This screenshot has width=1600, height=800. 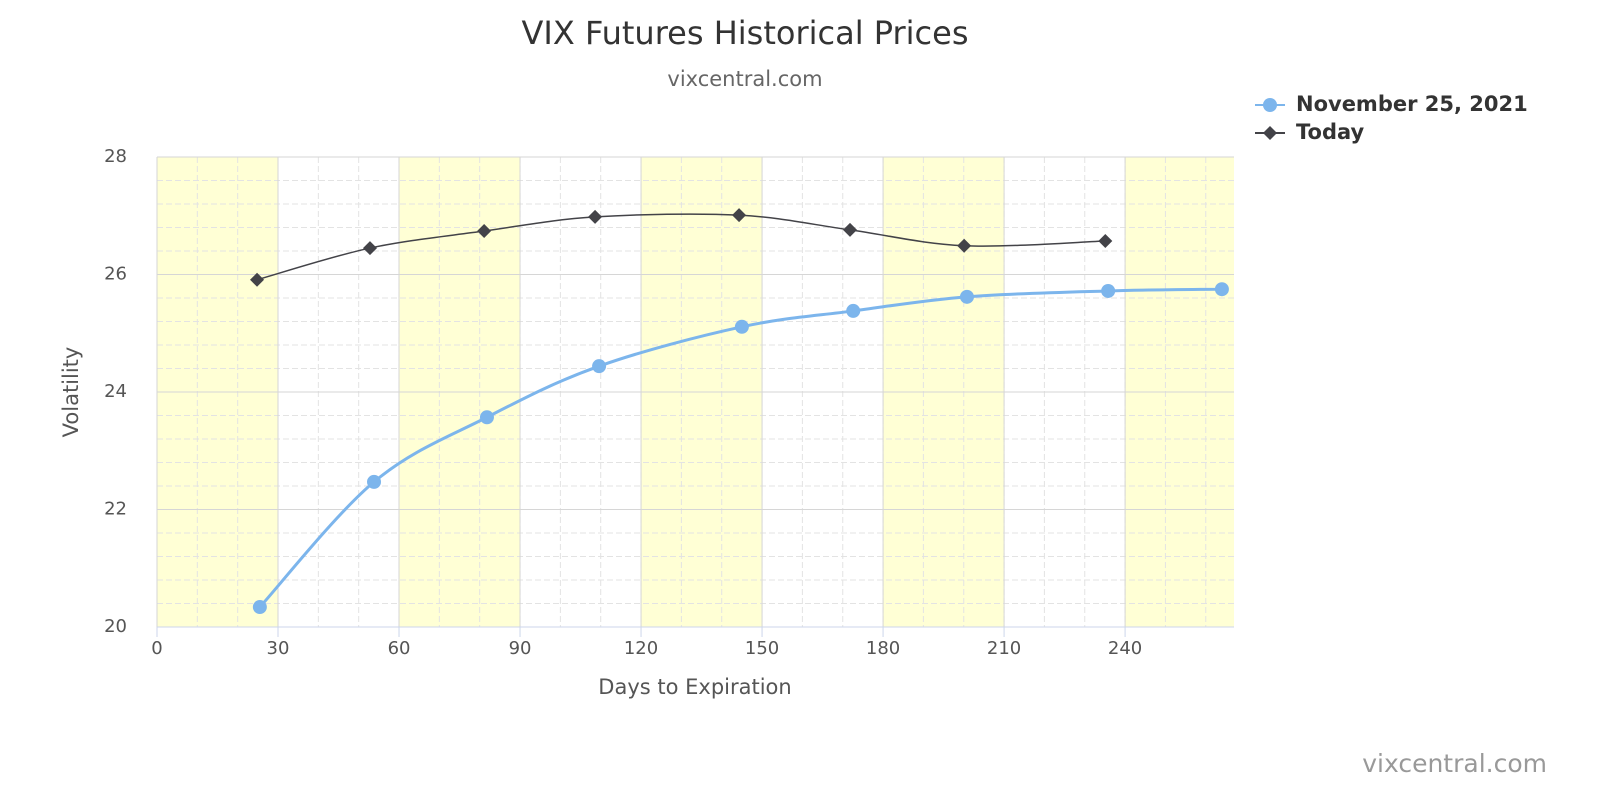 What do you see at coordinates (1412, 104) in the screenshot?
I see `legend-label: November 25, 2021` at bounding box center [1412, 104].